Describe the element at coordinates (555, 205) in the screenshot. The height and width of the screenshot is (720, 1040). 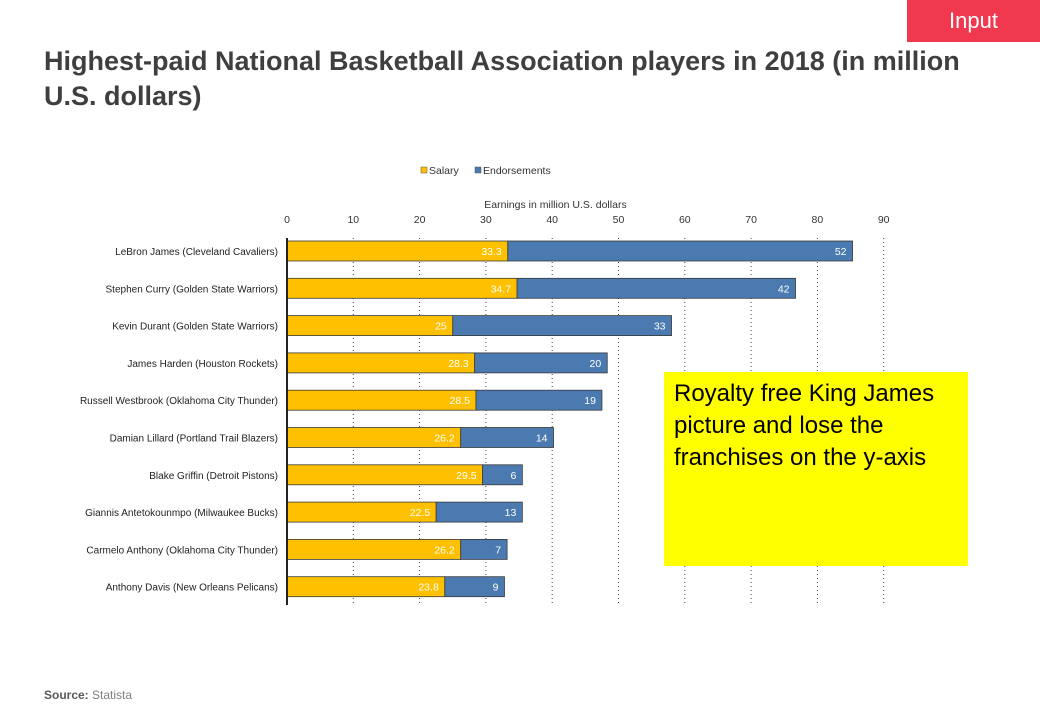
I see `x-axis-title: Earnings in million U.S. dollars` at that location.